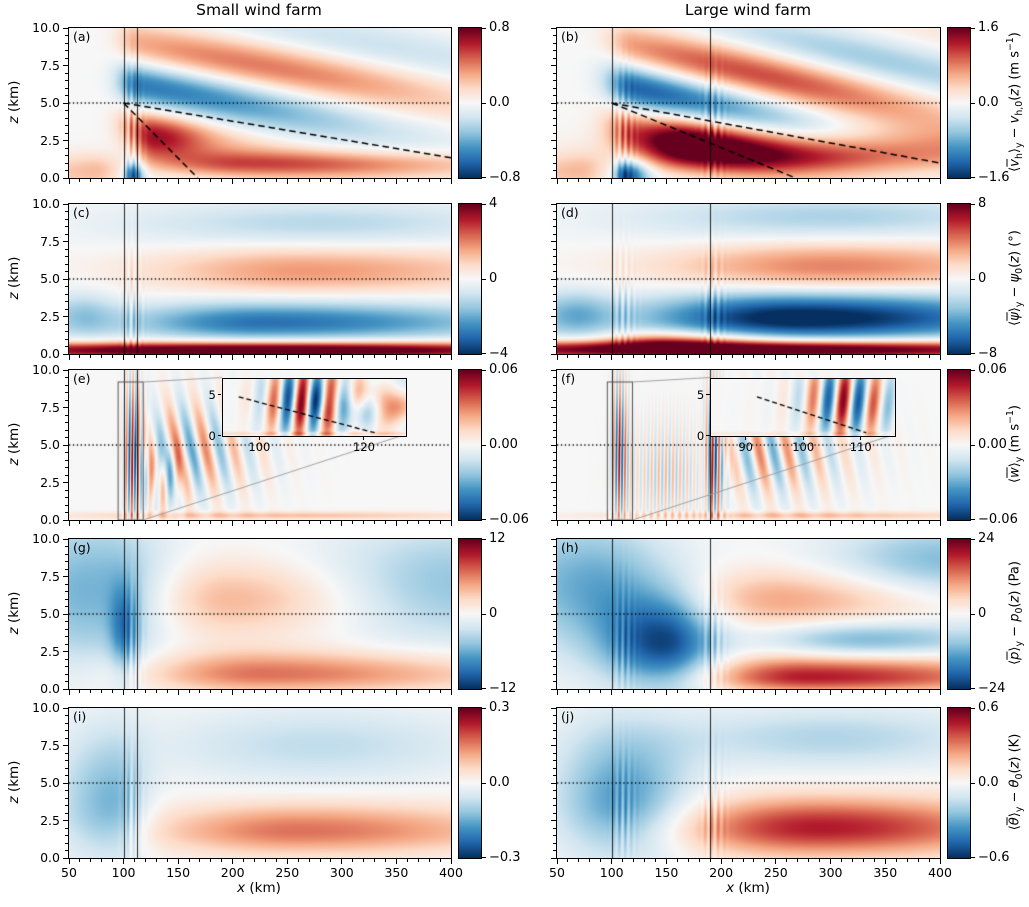  What do you see at coordinates (493, 278) in the screenshot?
I see `colorbar-tick-label: 0` at bounding box center [493, 278].